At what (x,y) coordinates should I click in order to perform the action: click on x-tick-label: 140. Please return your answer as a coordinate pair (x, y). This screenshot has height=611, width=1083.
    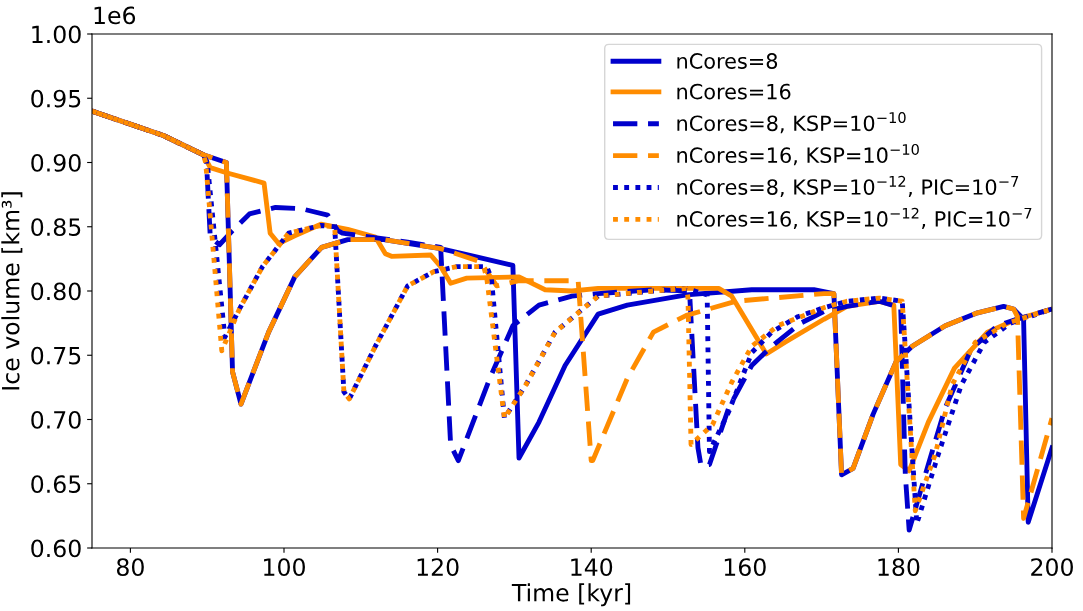
    Looking at the image, I should click on (592, 567).